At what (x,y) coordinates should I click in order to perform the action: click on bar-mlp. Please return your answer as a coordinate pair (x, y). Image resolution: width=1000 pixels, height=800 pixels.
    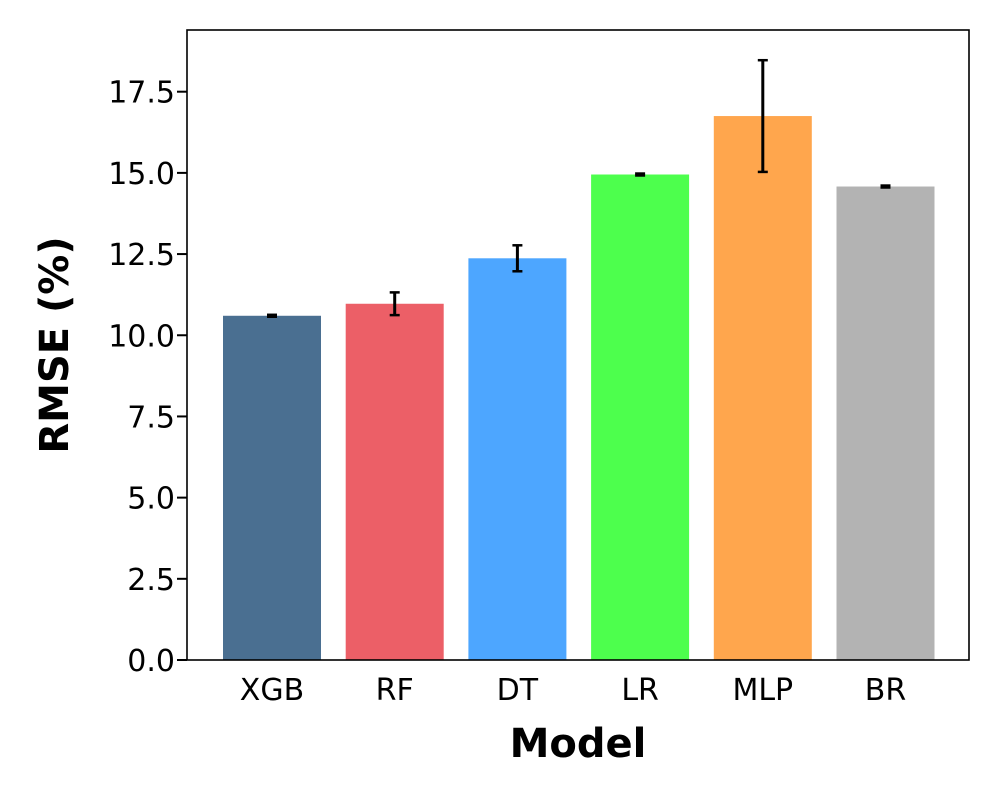
    Looking at the image, I should click on (762, 388).